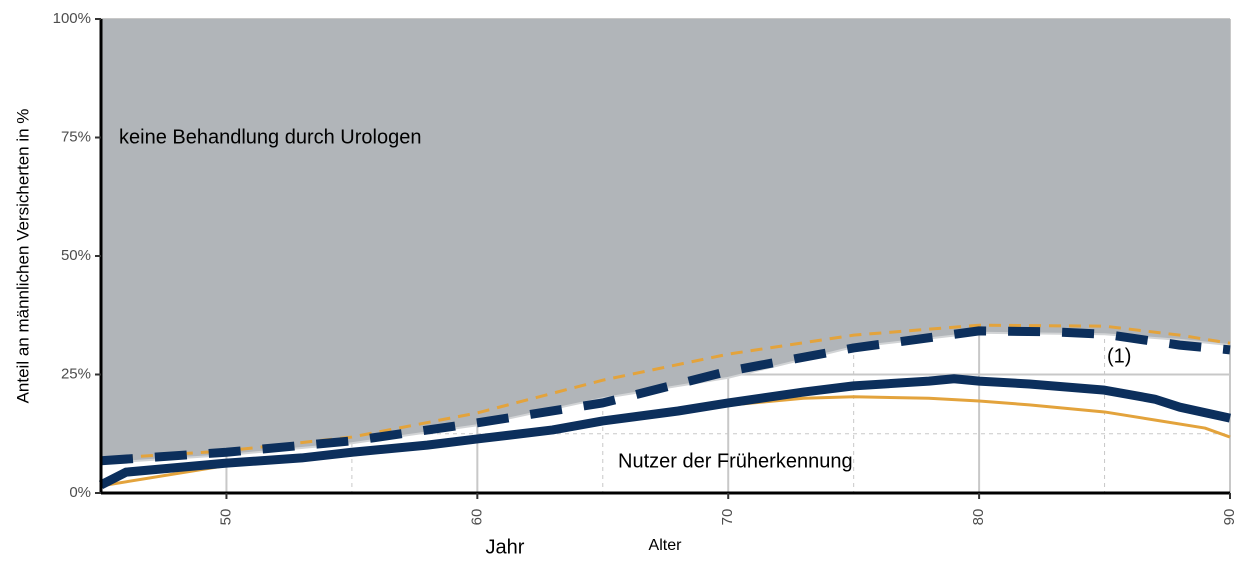 The width and height of the screenshot is (1254, 562). Describe the element at coordinates (270, 137) in the screenshot. I see `annotation: keine Behandlung durch Urologen` at that location.